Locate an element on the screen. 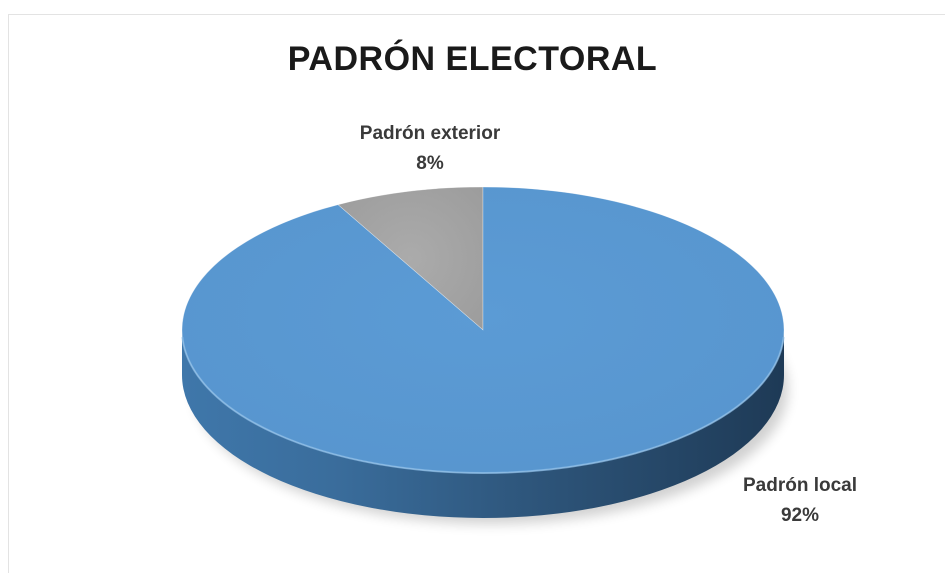 This screenshot has height=573, width=945. slice-label-exterior-name: Padrón exterior is located at coordinates (430, 133).